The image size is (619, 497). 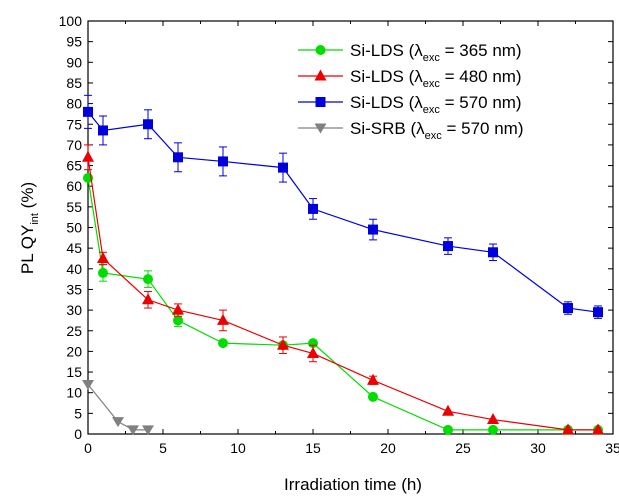 I want to click on y-axis-label-sub: int, so click(x=35, y=219).